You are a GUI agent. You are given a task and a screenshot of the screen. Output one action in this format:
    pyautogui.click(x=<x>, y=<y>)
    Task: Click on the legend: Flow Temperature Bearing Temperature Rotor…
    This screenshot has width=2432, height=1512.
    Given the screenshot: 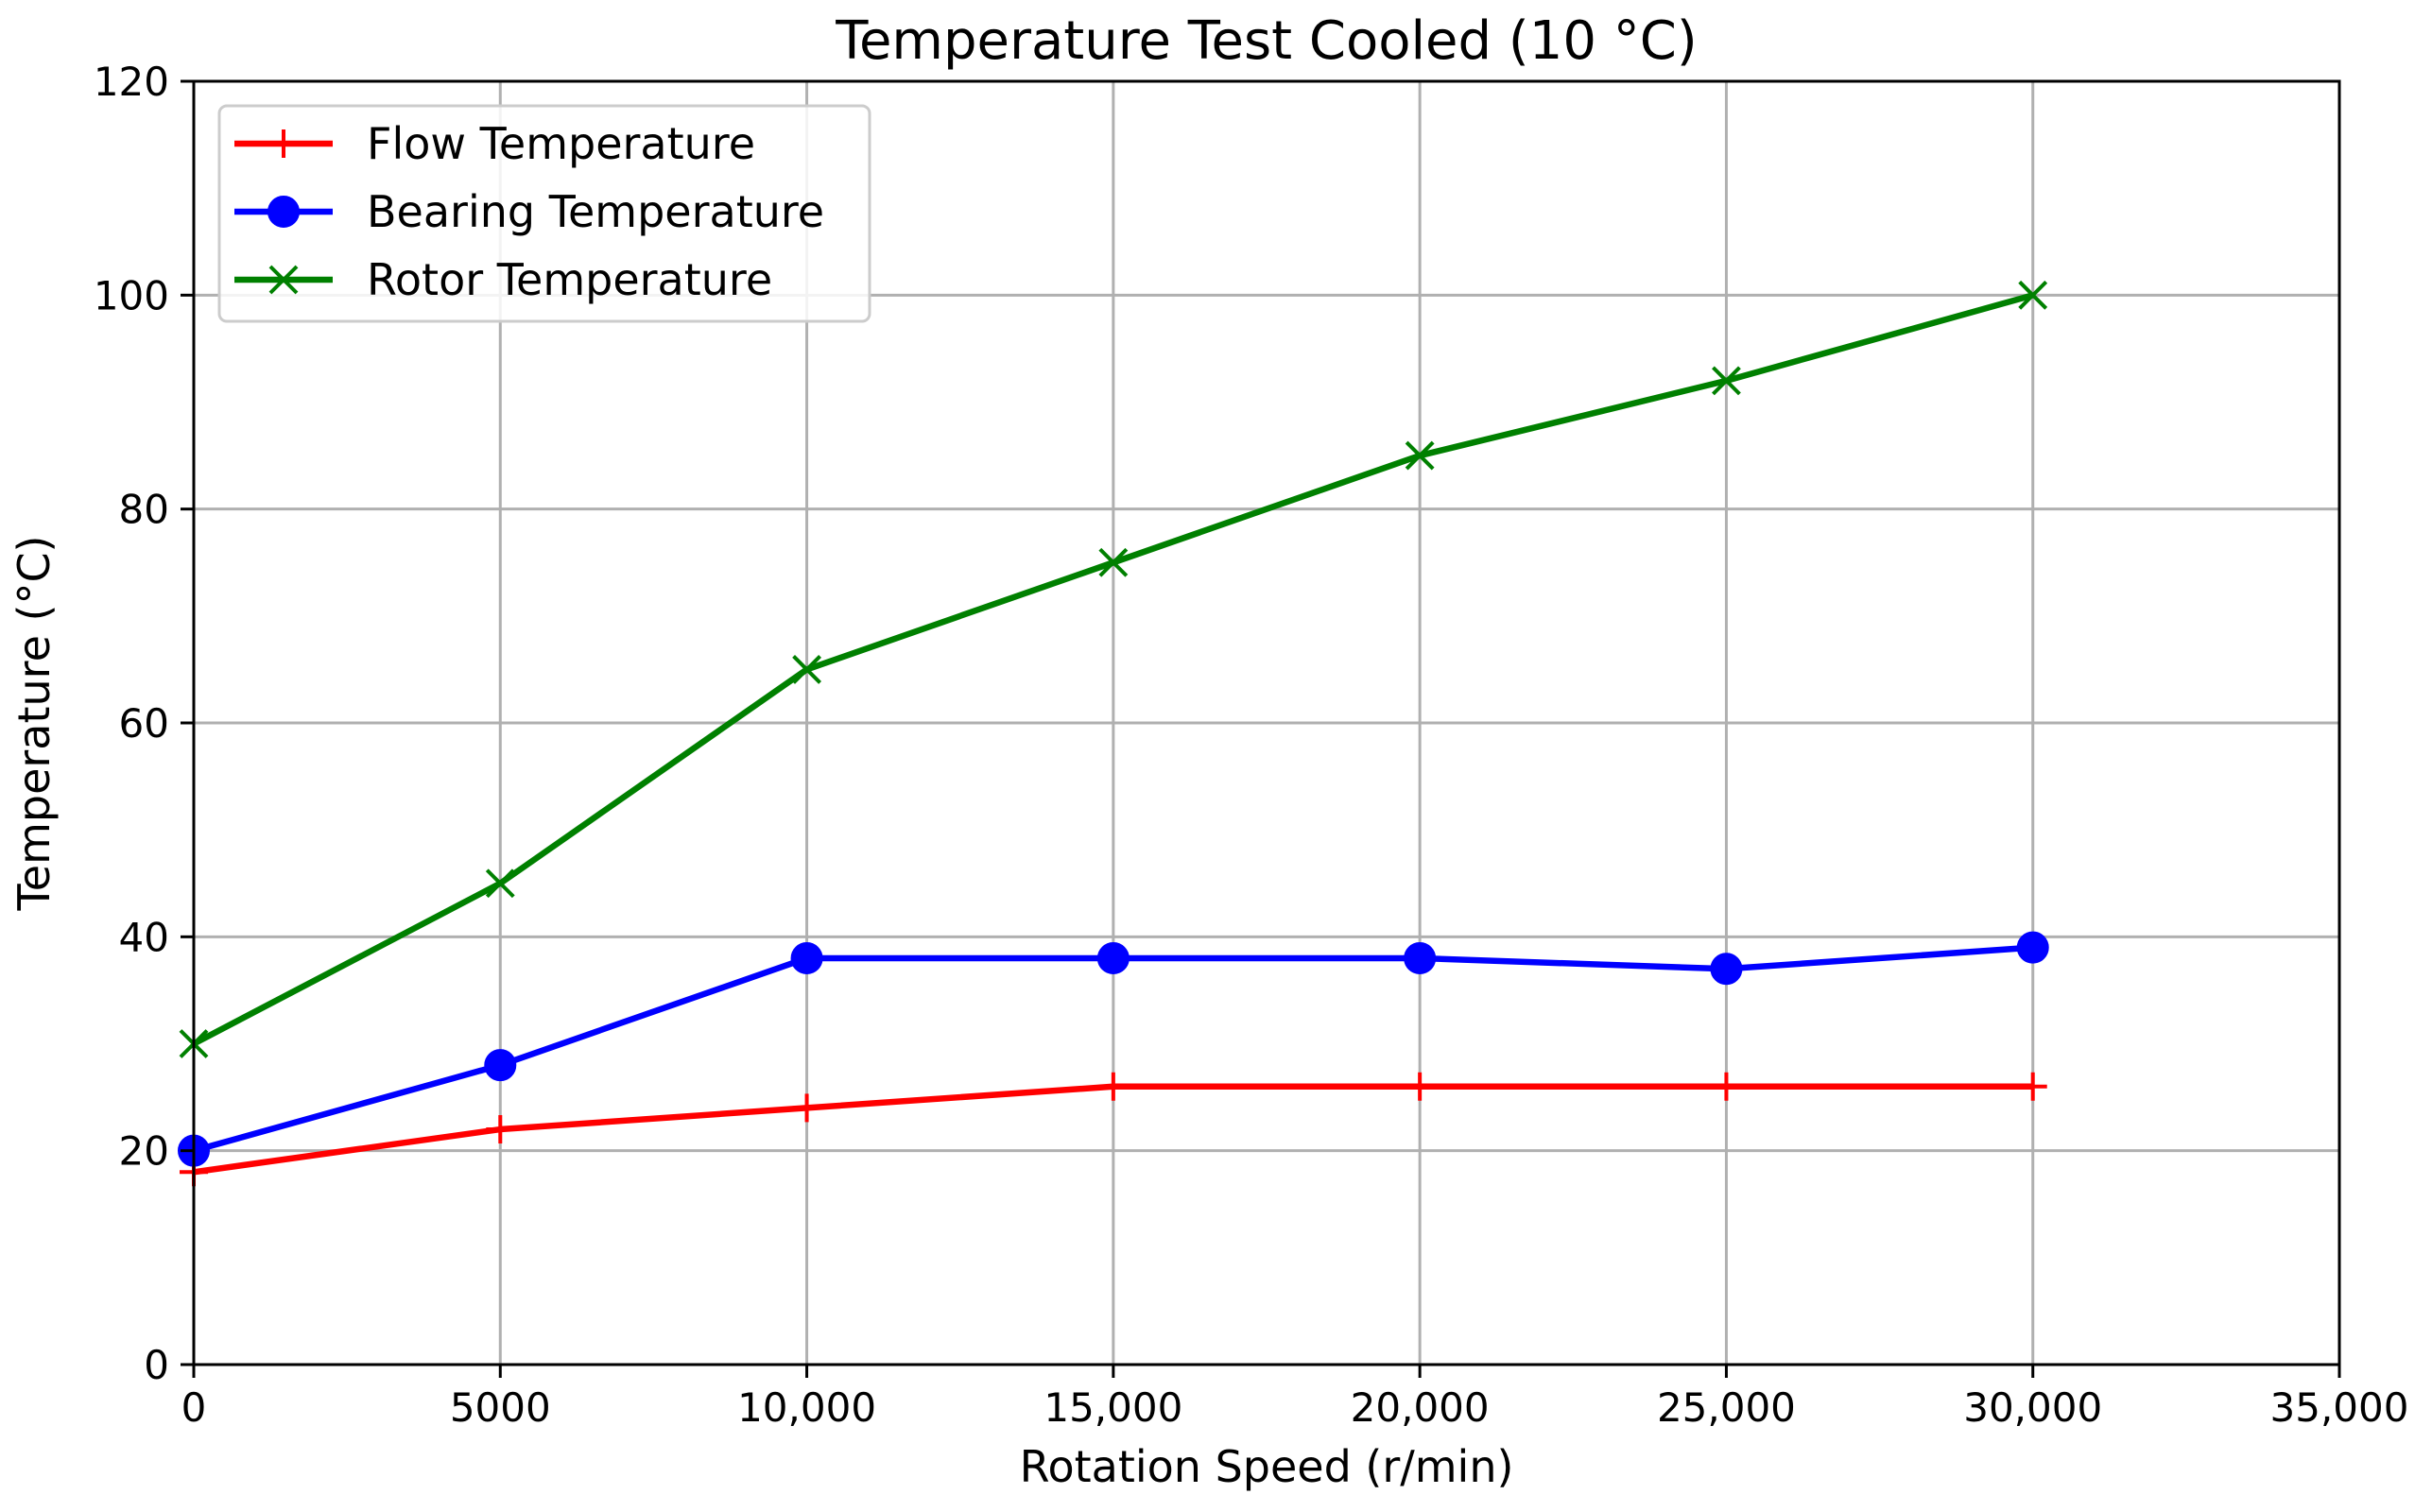 What is the action you would take?
    pyautogui.click(x=544, y=213)
    